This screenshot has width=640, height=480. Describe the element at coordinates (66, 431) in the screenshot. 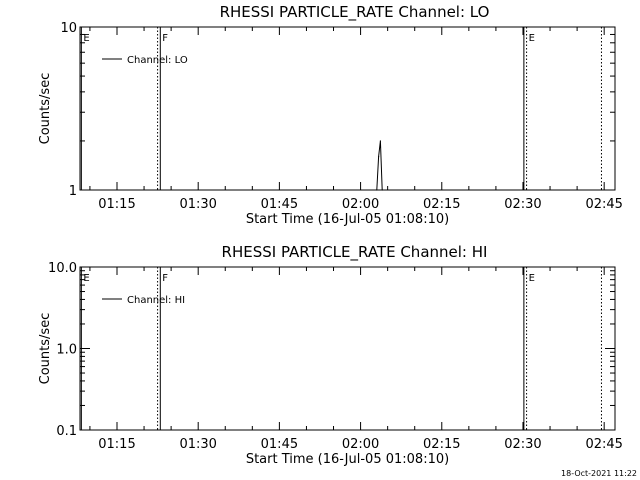

I see `y-tick-label: 0.1` at that location.